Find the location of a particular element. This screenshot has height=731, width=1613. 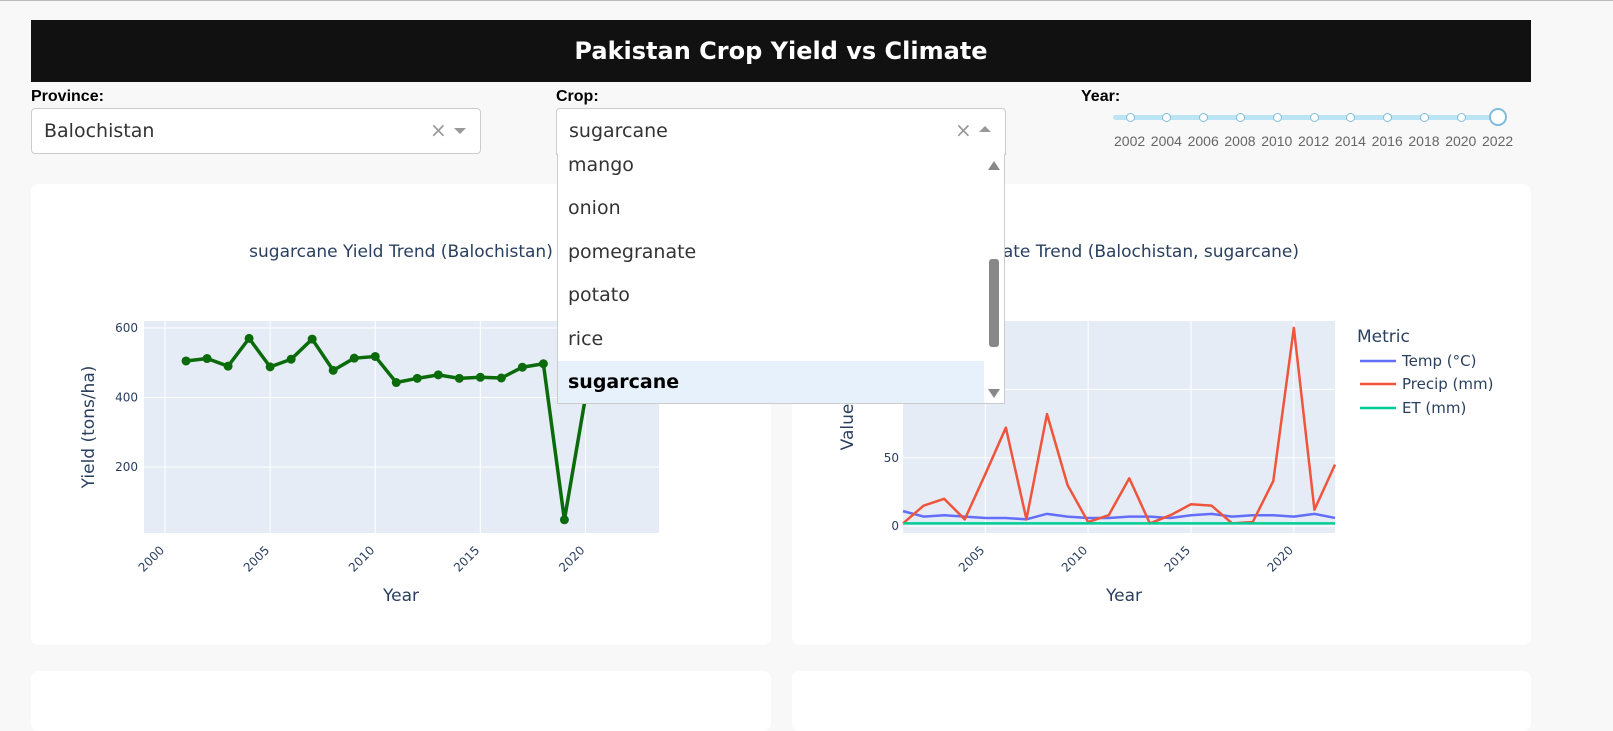

province-dropdown: Balochistan × is located at coordinates (256, 131).